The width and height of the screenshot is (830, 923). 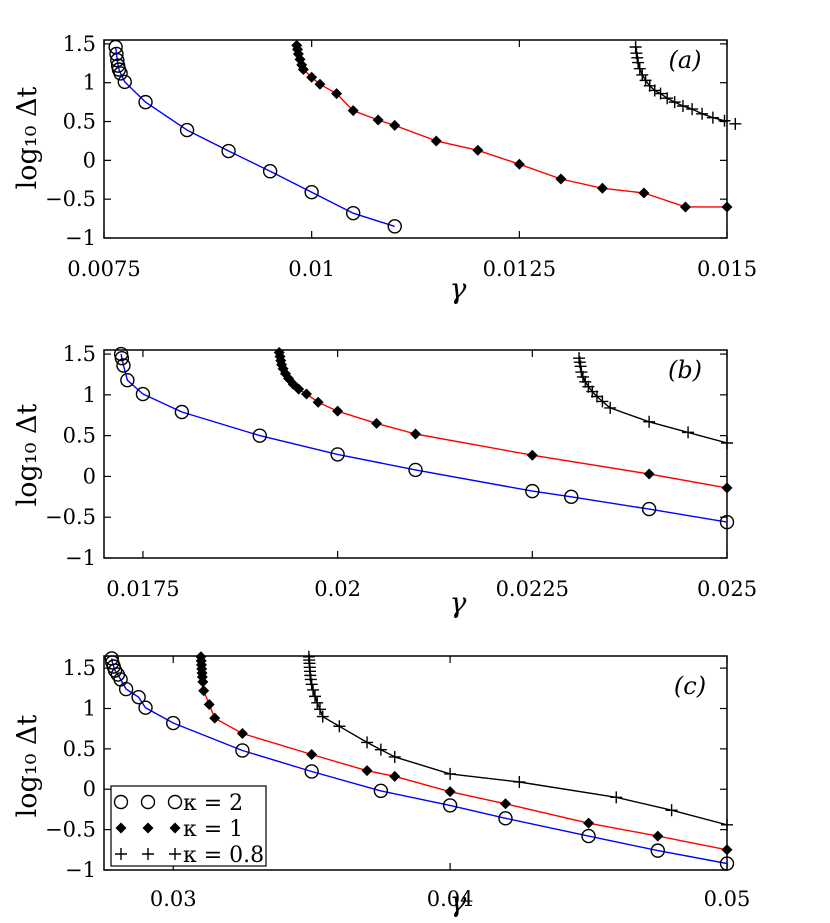 What do you see at coordinates (213, 829) in the screenshot?
I see `legend-label: κ = 1` at bounding box center [213, 829].